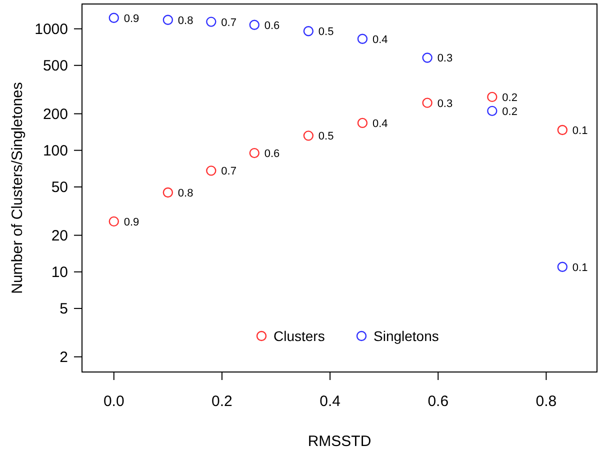  What do you see at coordinates (64, 309) in the screenshot?
I see `y-tick-label: 5` at bounding box center [64, 309].